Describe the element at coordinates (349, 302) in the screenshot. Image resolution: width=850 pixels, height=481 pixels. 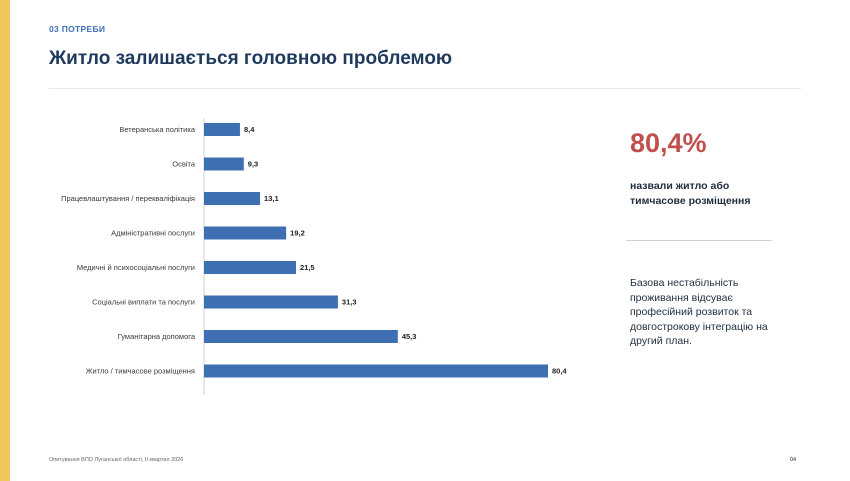
I see `data-label: 31,3` at that location.